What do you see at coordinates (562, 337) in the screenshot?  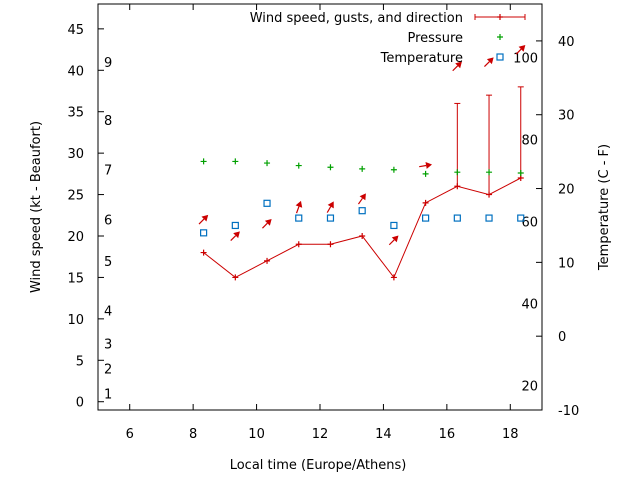 I see `y-right-tick-label: 0` at bounding box center [562, 337].